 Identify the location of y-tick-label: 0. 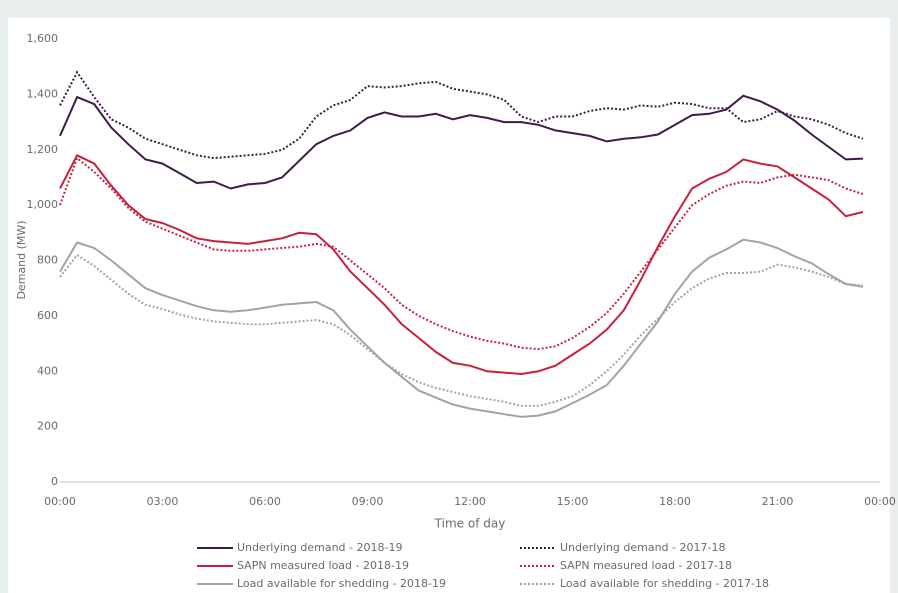
(54, 481).